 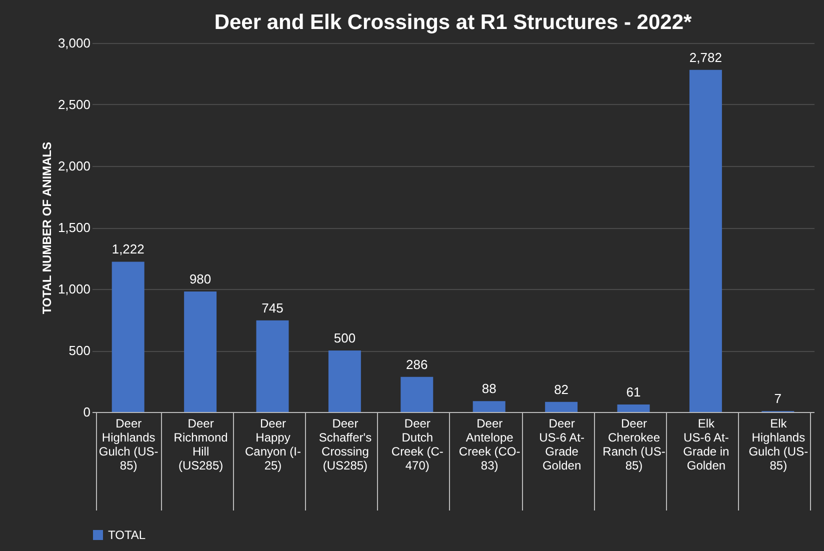 I want to click on data-label: 7, so click(x=778, y=398).